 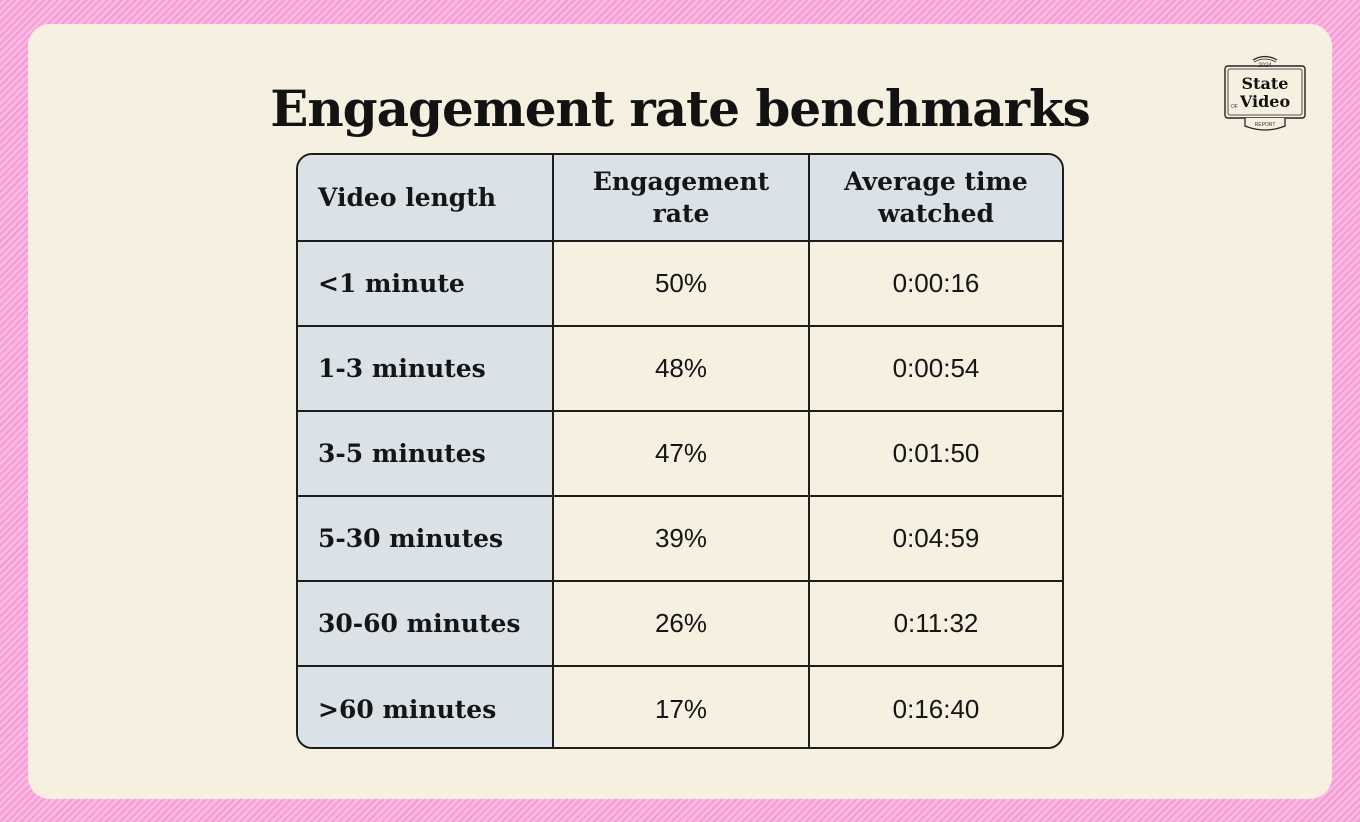 What do you see at coordinates (426, 454) in the screenshot?
I see `video-length-cell: 3-5 minutes` at bounding box center [426, 454].